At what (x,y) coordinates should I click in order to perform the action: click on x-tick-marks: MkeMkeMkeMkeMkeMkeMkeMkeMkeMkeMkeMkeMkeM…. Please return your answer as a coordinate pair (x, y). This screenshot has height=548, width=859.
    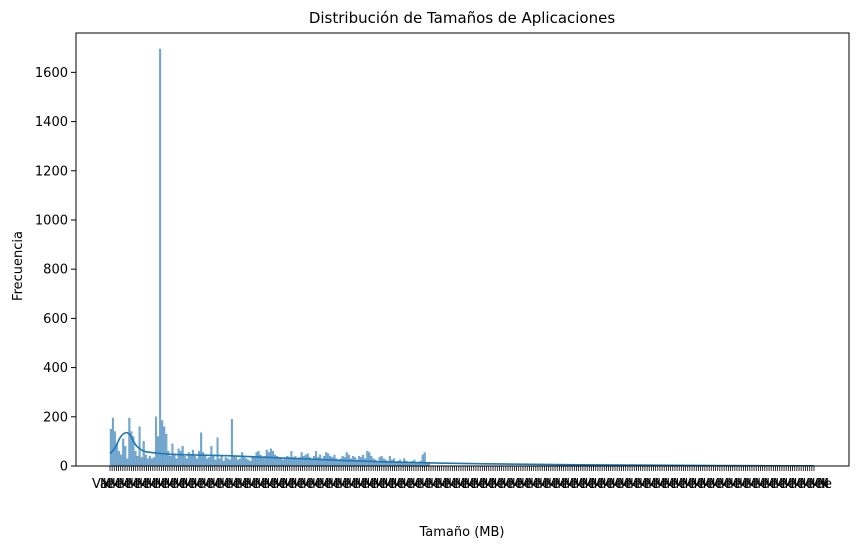
    Looking at the image, I should click on (466, 479).